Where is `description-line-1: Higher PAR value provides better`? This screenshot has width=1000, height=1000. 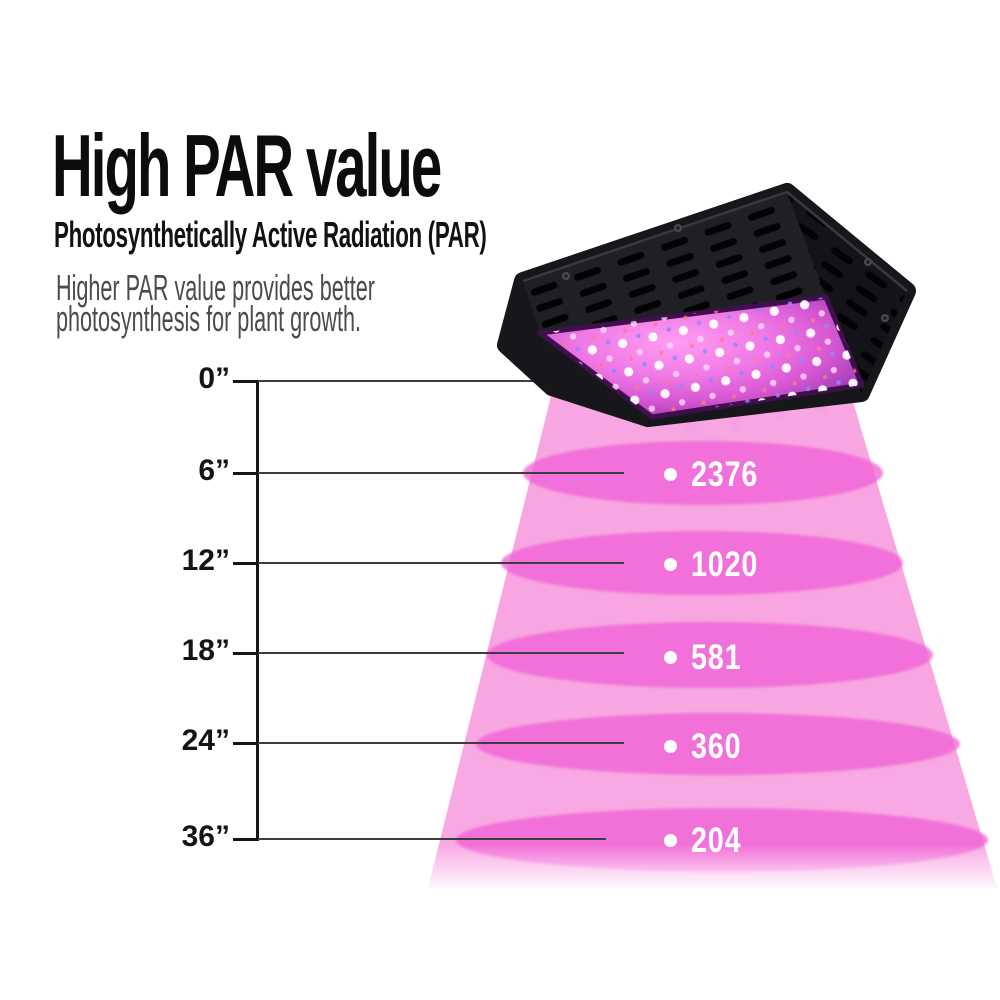 description-line-1: Higher PAR value provides better is located at coordinates (215, 287).